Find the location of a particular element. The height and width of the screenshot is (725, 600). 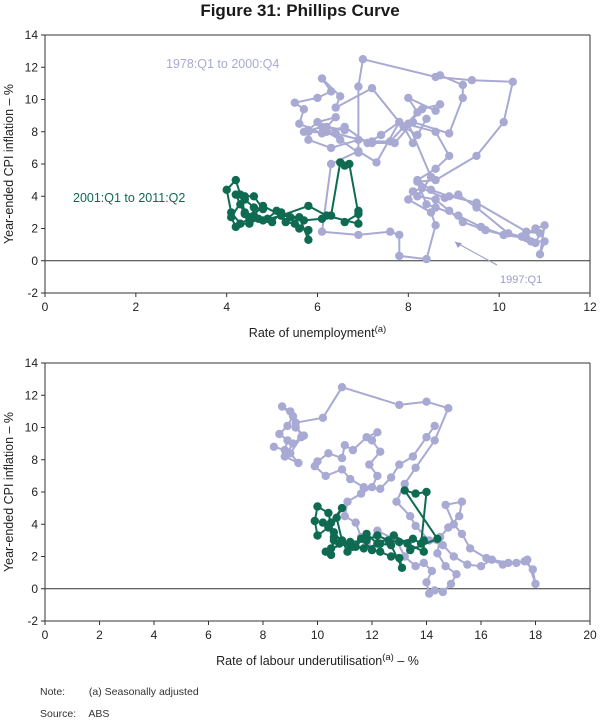

y-tick-label: 6 is located at coordinates (34, 492).